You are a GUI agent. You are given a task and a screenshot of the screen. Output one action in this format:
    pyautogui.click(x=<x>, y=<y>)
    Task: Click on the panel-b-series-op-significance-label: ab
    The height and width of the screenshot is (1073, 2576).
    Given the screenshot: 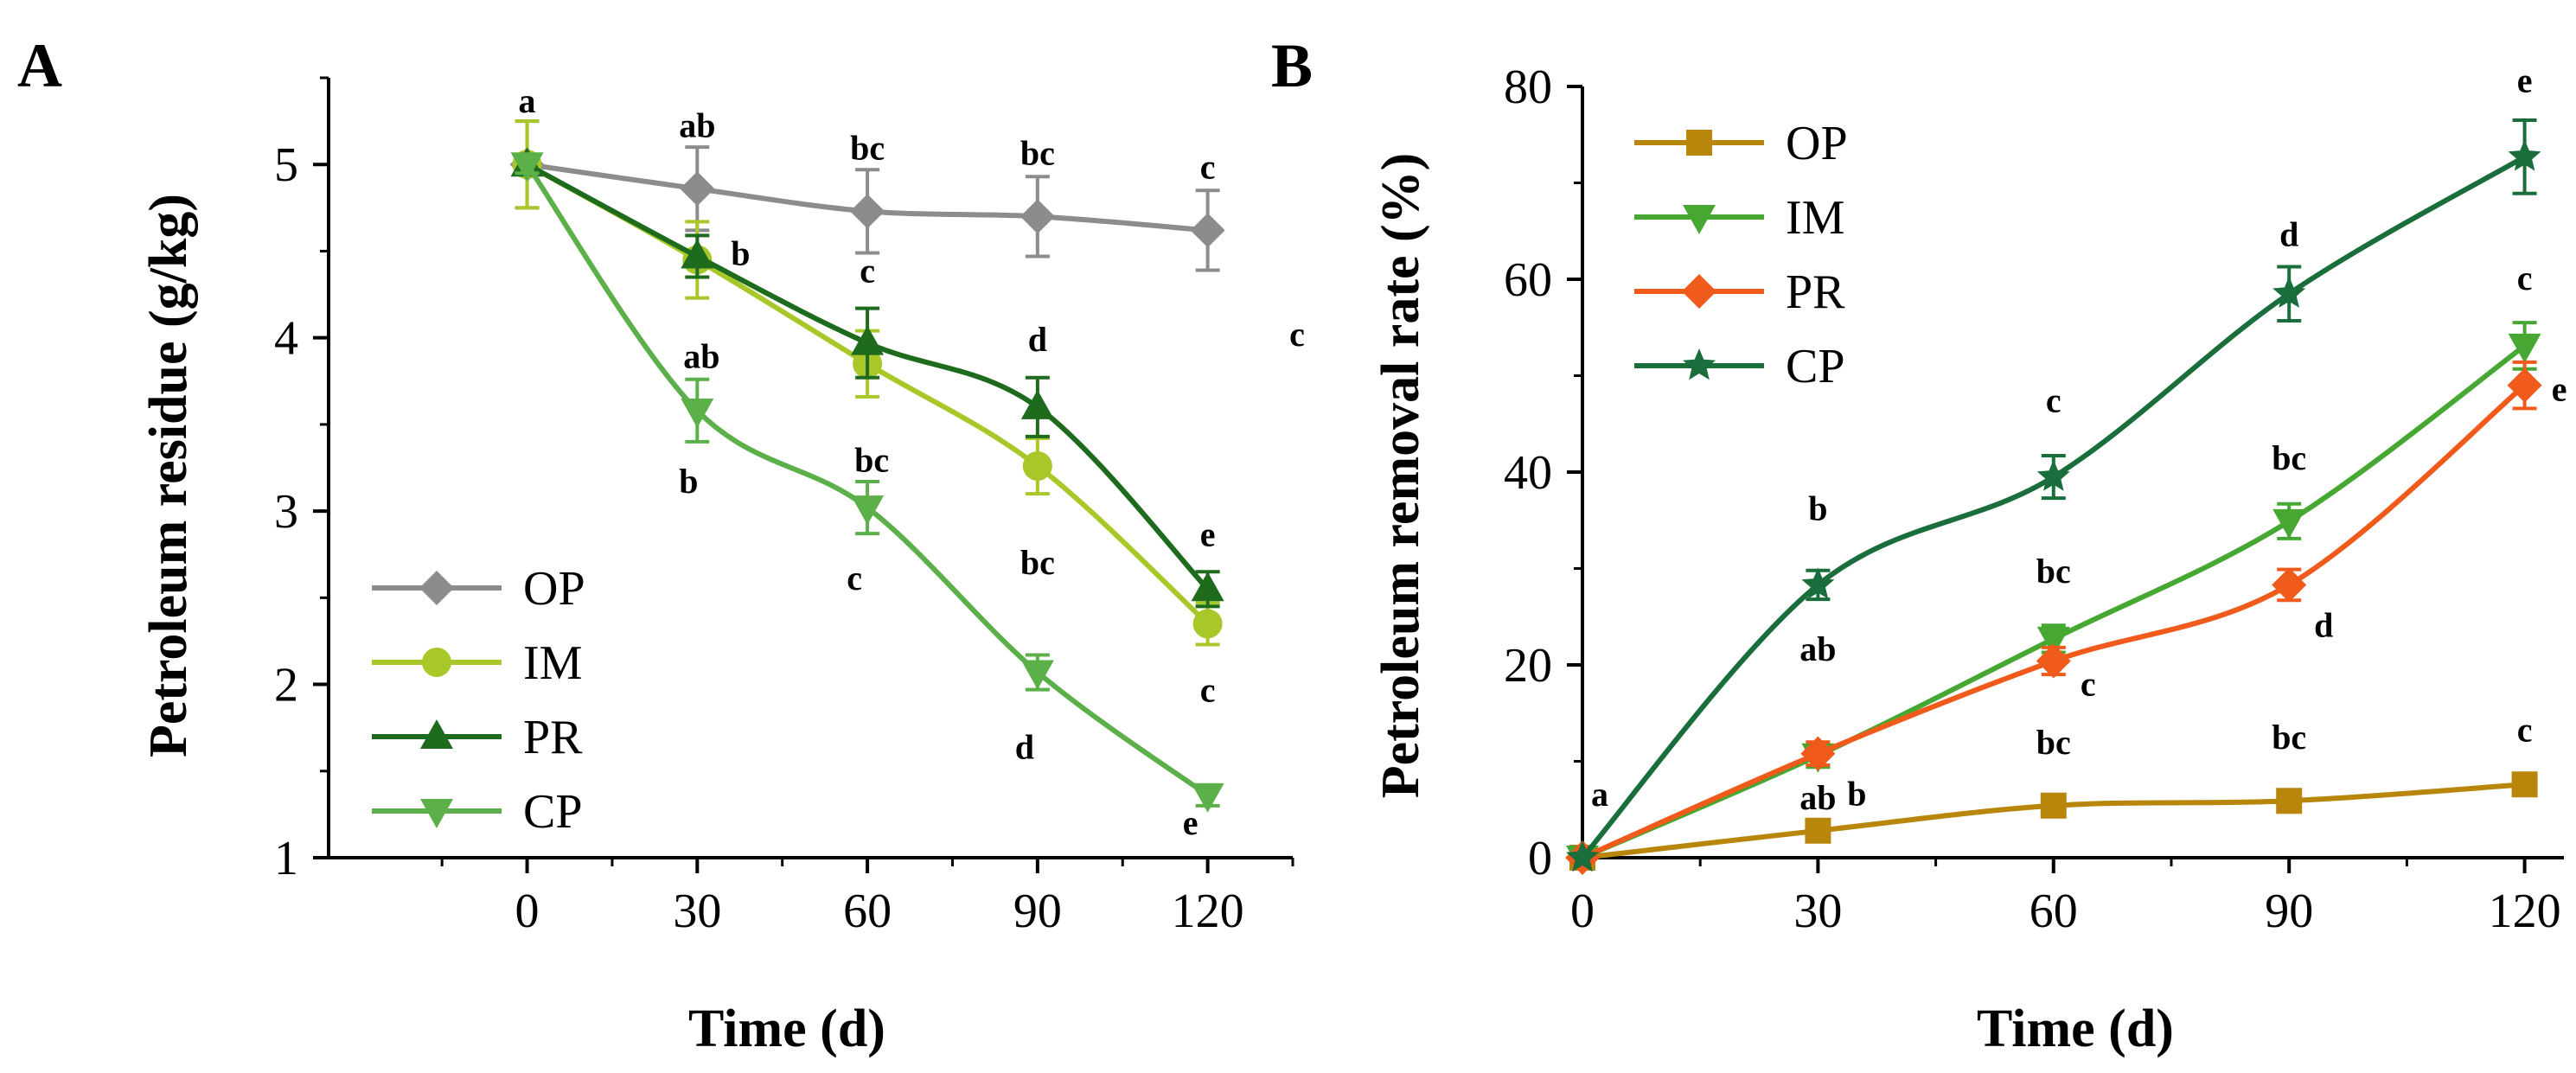 What is the action you would take?
    pyautogui.click(x=1818, y=797)
    